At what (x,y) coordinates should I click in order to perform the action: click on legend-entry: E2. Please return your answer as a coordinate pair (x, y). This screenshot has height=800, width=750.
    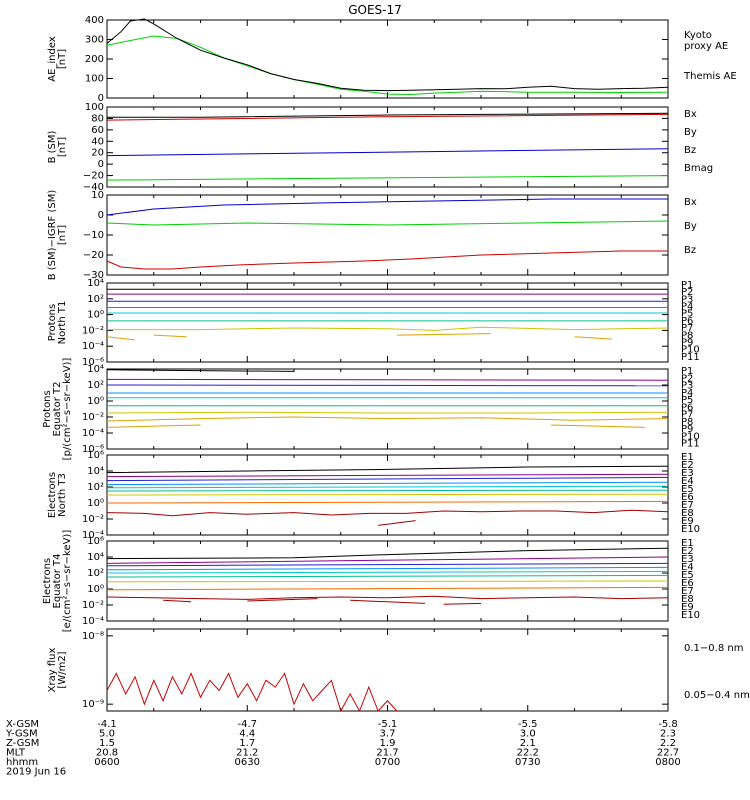
    Looking at the image, I should click on (687, 465).